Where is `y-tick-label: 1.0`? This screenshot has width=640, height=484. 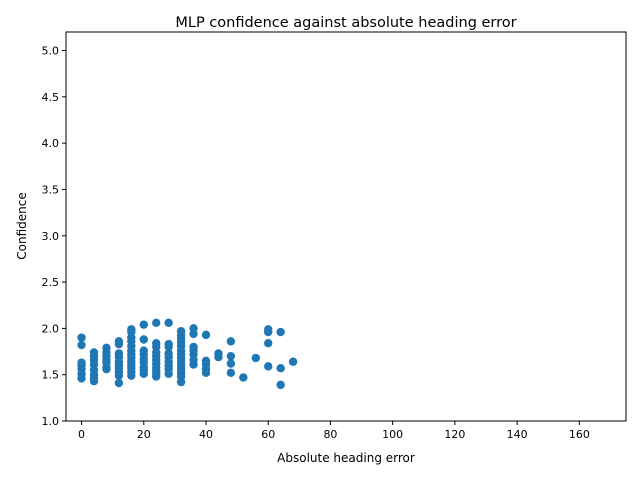 y-tick-label: 1.0 is located at coordinates (51, 421).